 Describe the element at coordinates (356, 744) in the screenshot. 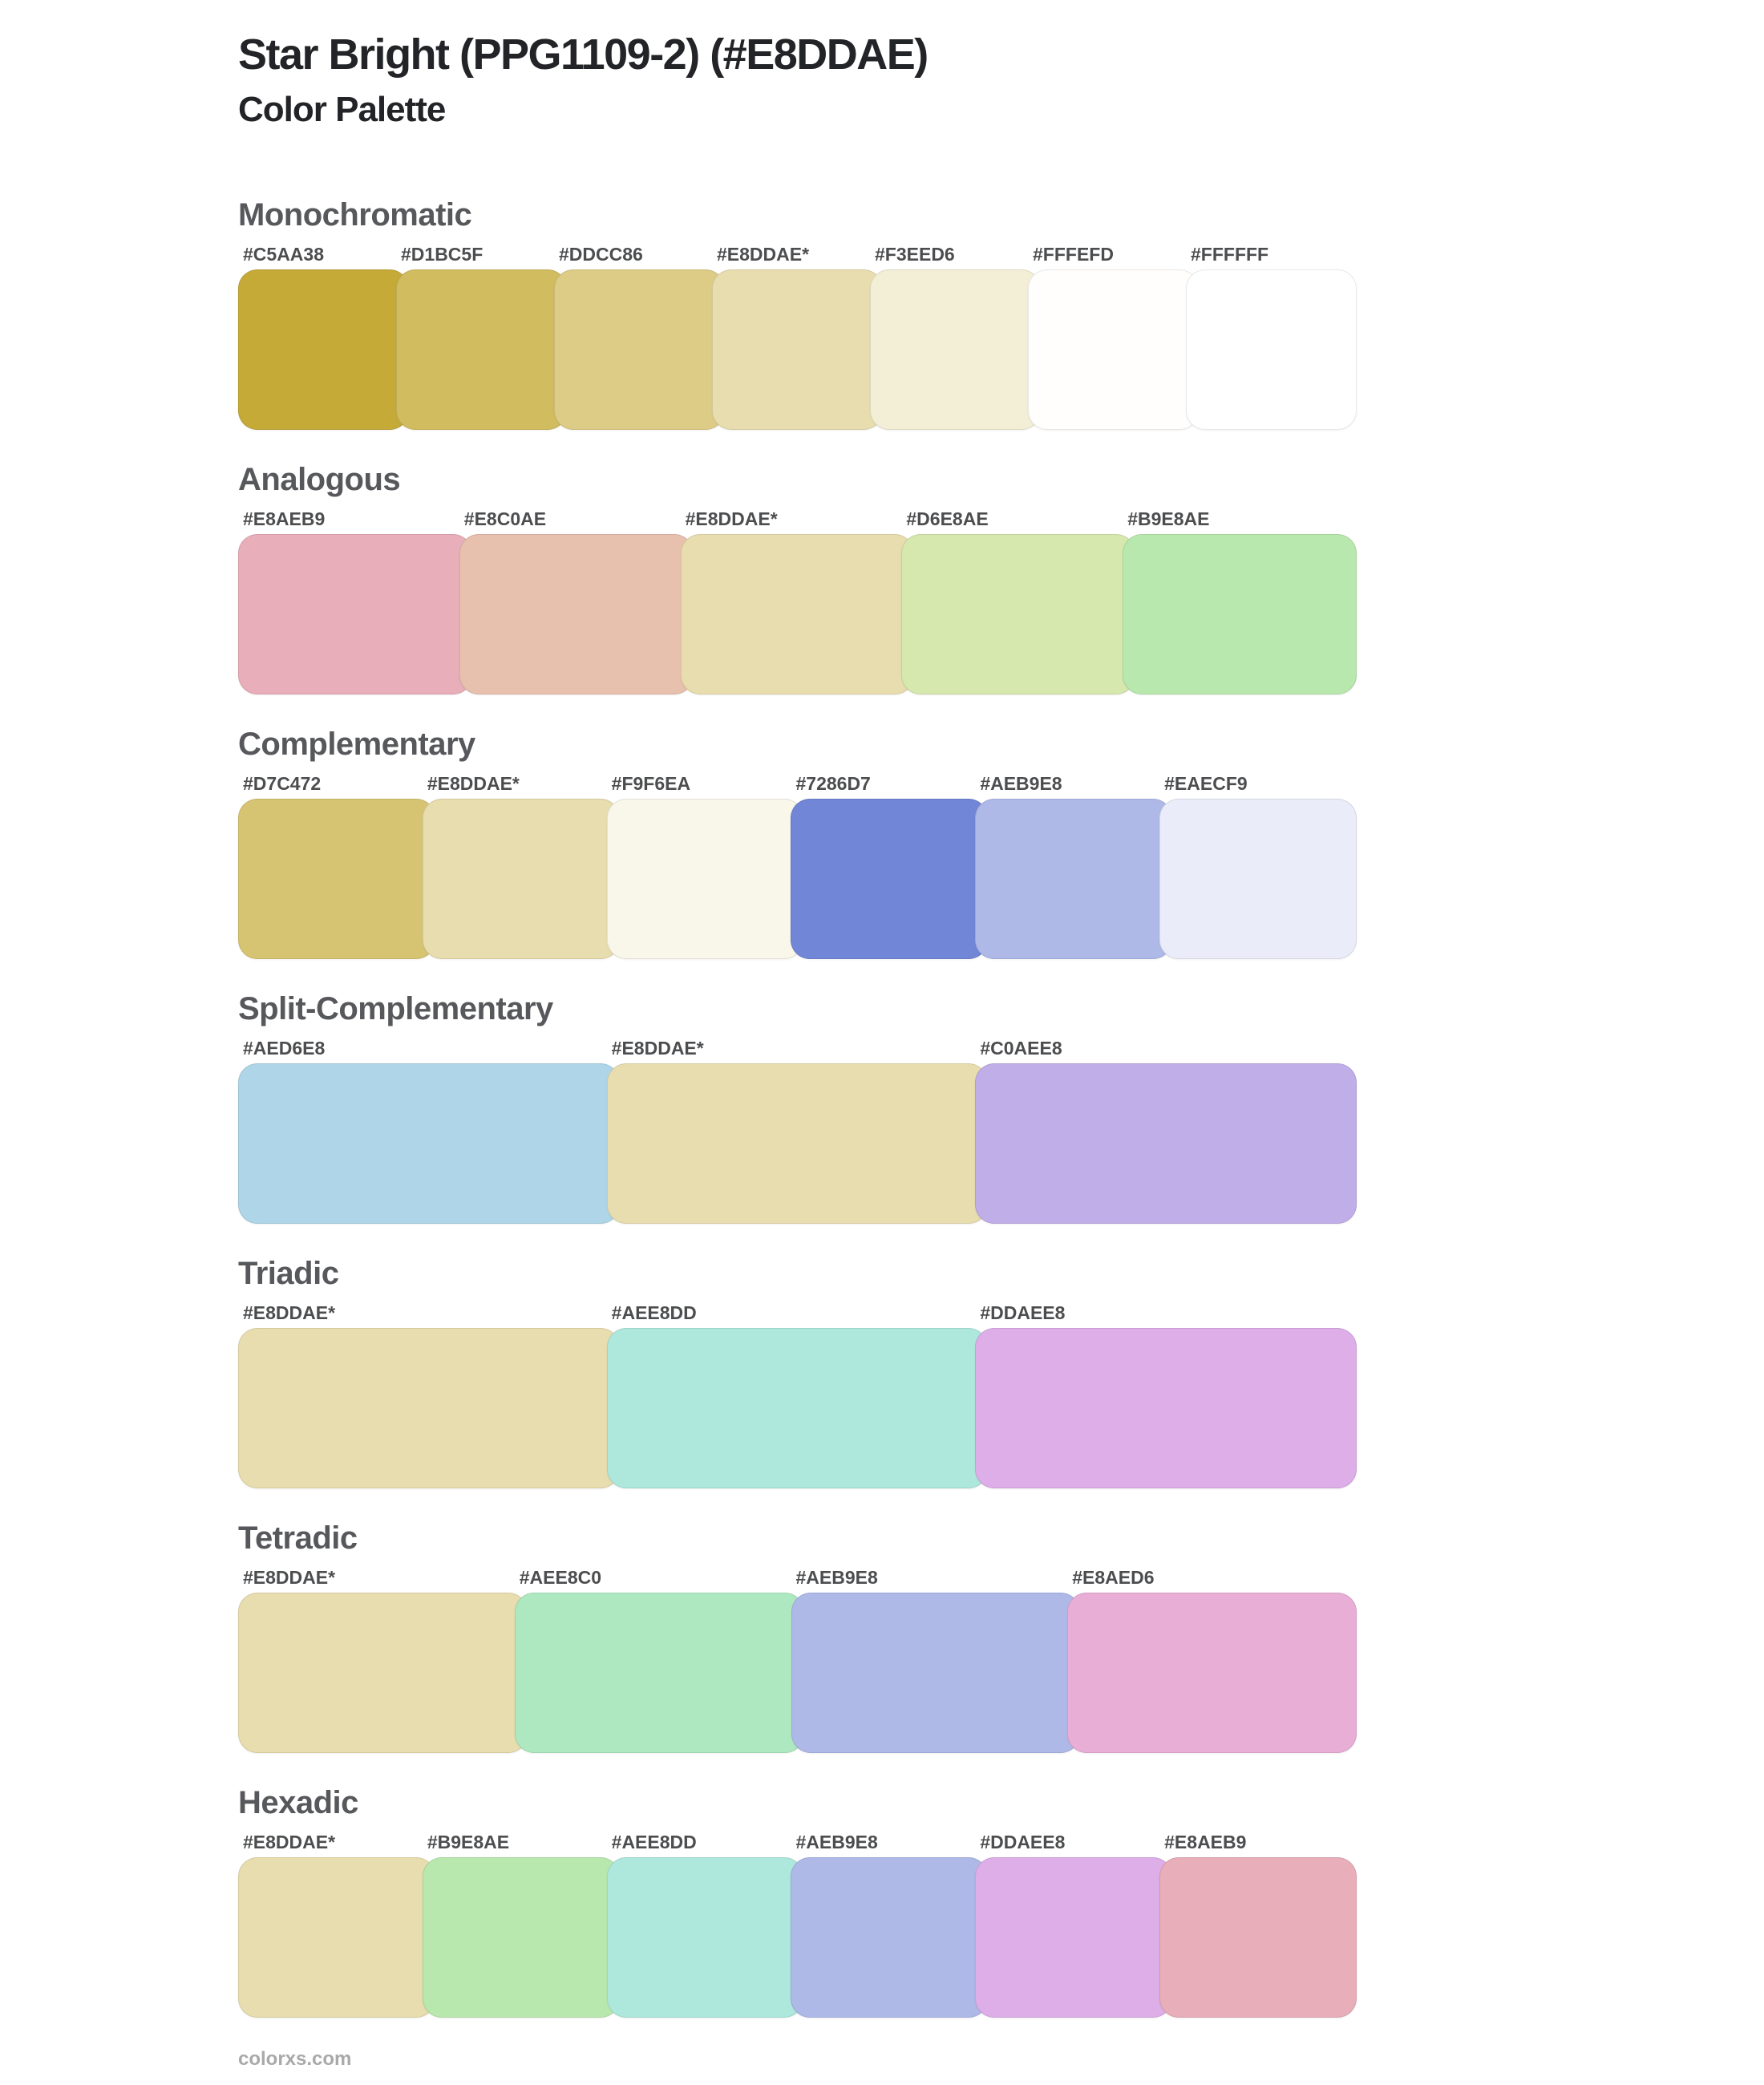

I see `scheme-title: Complementary` at that location.